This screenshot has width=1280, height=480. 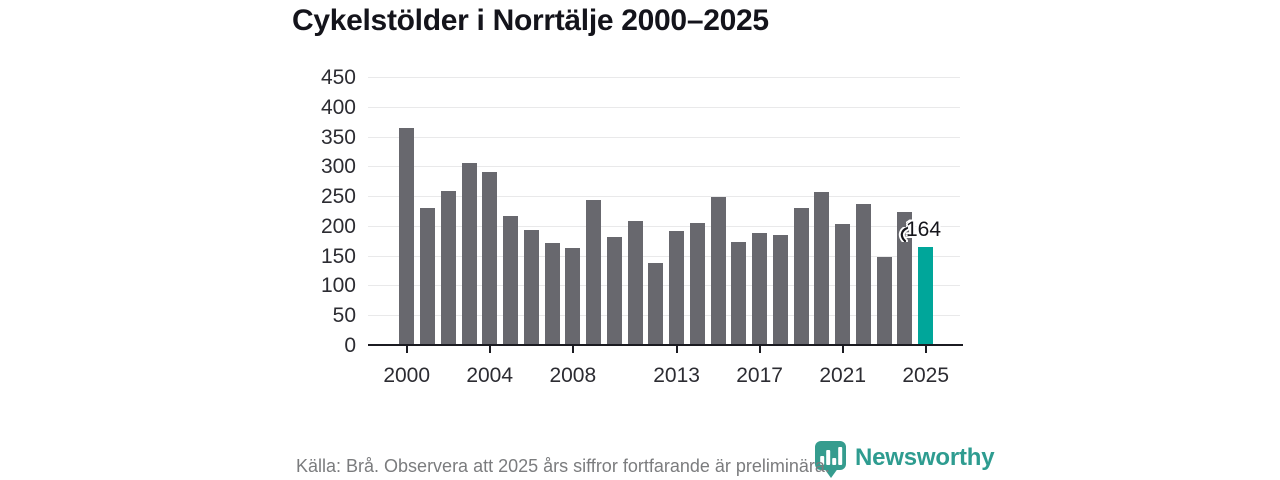 I want to click on x-tick-label-2004: 2004, so click(x=490, y=375).